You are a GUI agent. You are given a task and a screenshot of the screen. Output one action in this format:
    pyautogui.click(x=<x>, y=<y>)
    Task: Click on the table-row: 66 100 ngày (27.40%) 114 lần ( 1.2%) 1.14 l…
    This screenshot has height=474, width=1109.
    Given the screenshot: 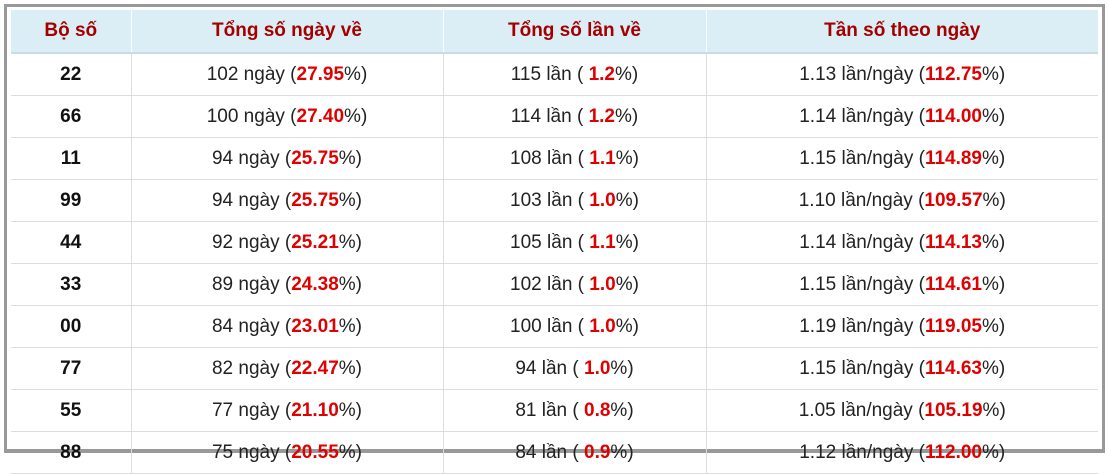 What is the action you would take?
    pyautogui.click(x=554, y=116)
    